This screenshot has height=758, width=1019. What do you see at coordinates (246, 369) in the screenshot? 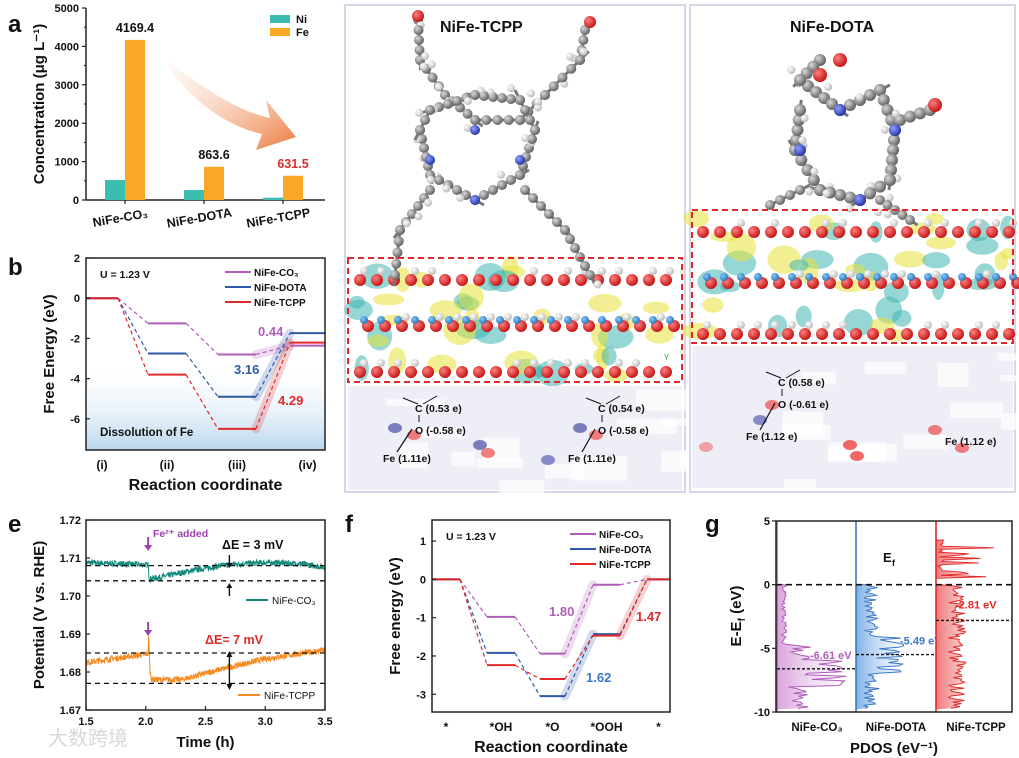
I see `barrier-label-dota: 3.16` at bounding box center [246, 369].